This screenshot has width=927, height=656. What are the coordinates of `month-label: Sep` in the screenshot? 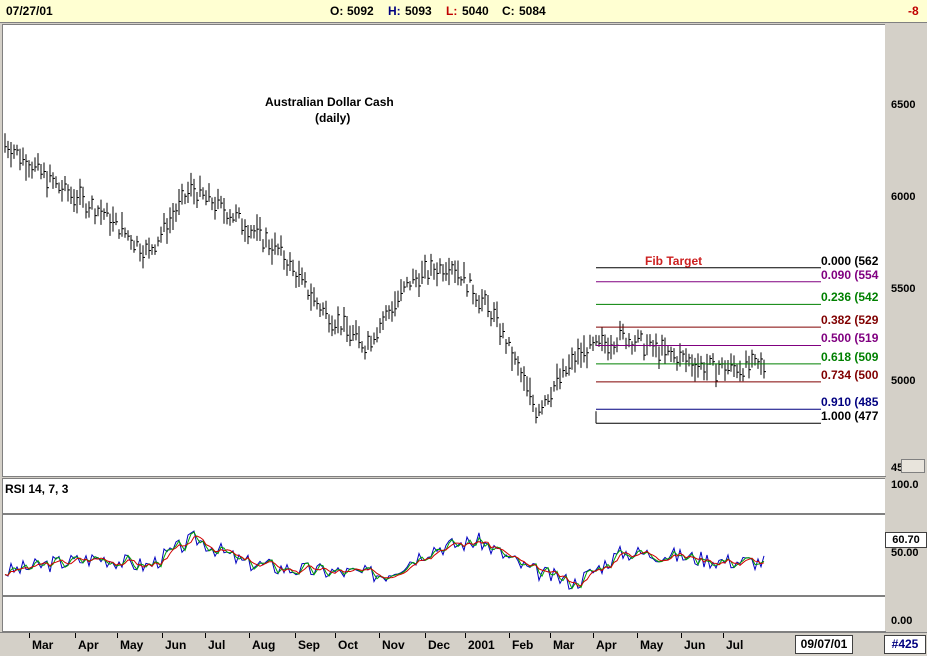 It's located at (309, 645).